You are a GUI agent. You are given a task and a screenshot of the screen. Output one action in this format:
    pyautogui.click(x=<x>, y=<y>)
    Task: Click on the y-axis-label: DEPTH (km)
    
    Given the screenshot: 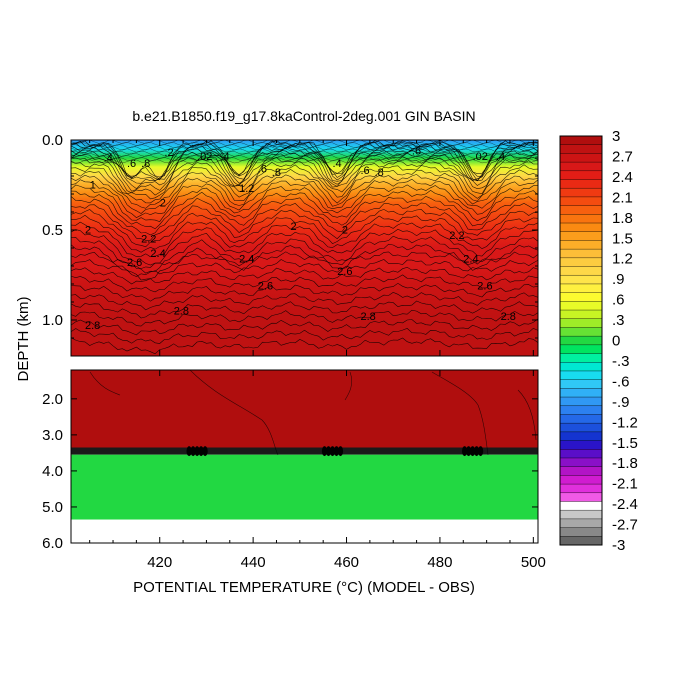 What is the action you would take?
    pyautogui.click(x=23, y=339)
    